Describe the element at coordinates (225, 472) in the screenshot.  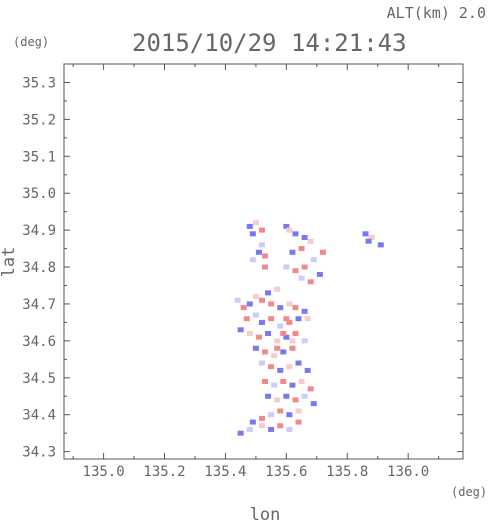
I see `x-tick-label: 135.4` at that location.